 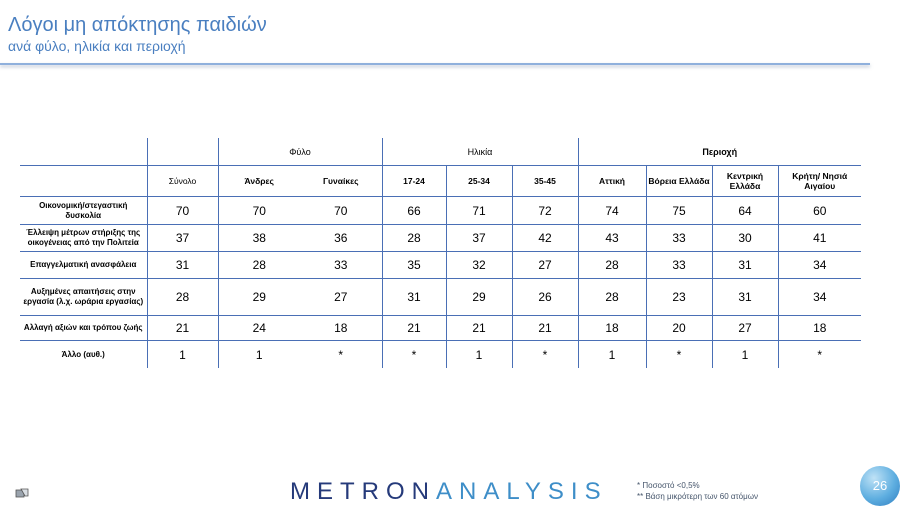 What do you see at coordinates (678, 328) in the screenshot?
I see `value-cell: 20` at bounding box center [678, 328].